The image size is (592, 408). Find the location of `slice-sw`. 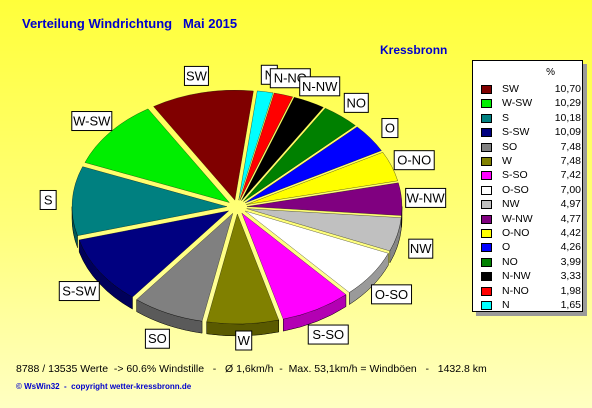

slice-sw is located at coordinates (203, 145).